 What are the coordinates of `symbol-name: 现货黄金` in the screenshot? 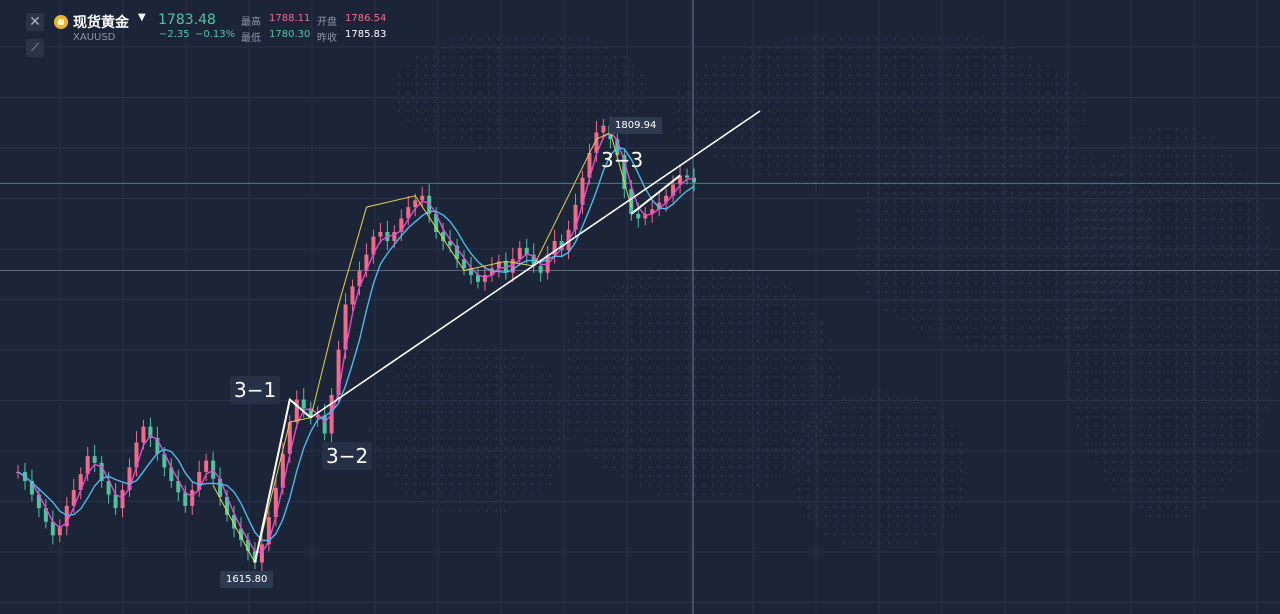 It's located at (101, 23).